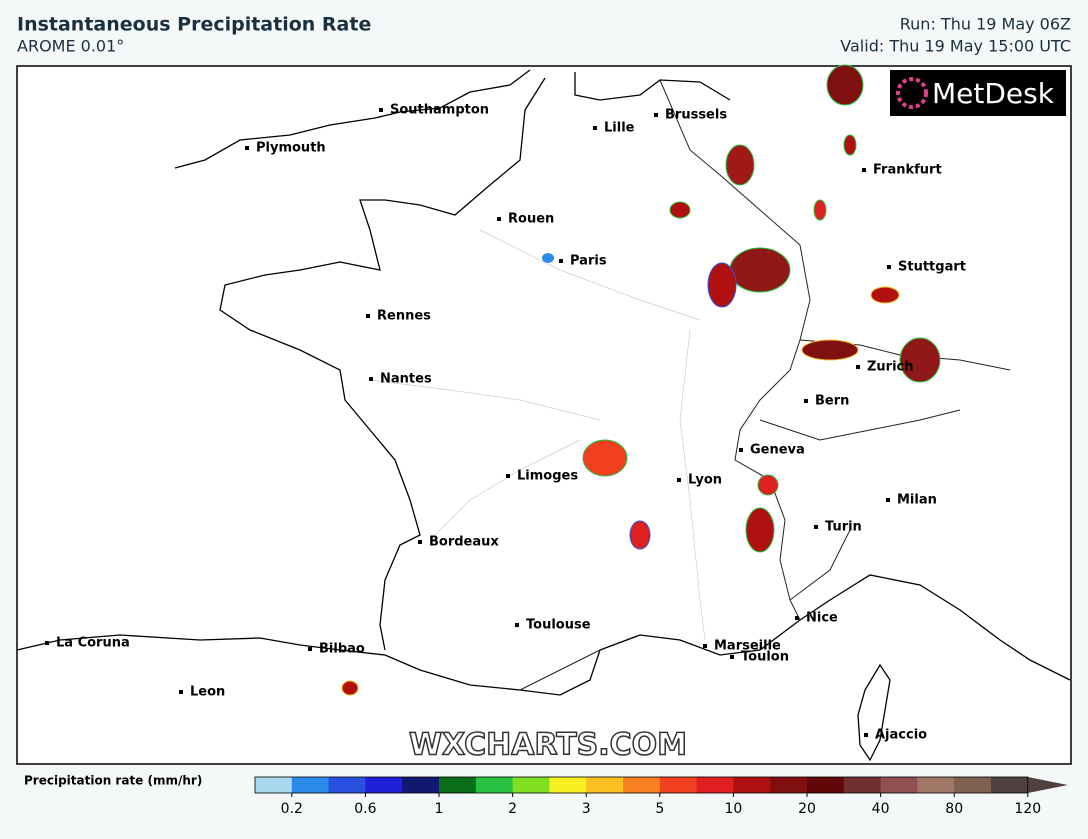  I want to click on city-label: Milan, so click(917, 500).